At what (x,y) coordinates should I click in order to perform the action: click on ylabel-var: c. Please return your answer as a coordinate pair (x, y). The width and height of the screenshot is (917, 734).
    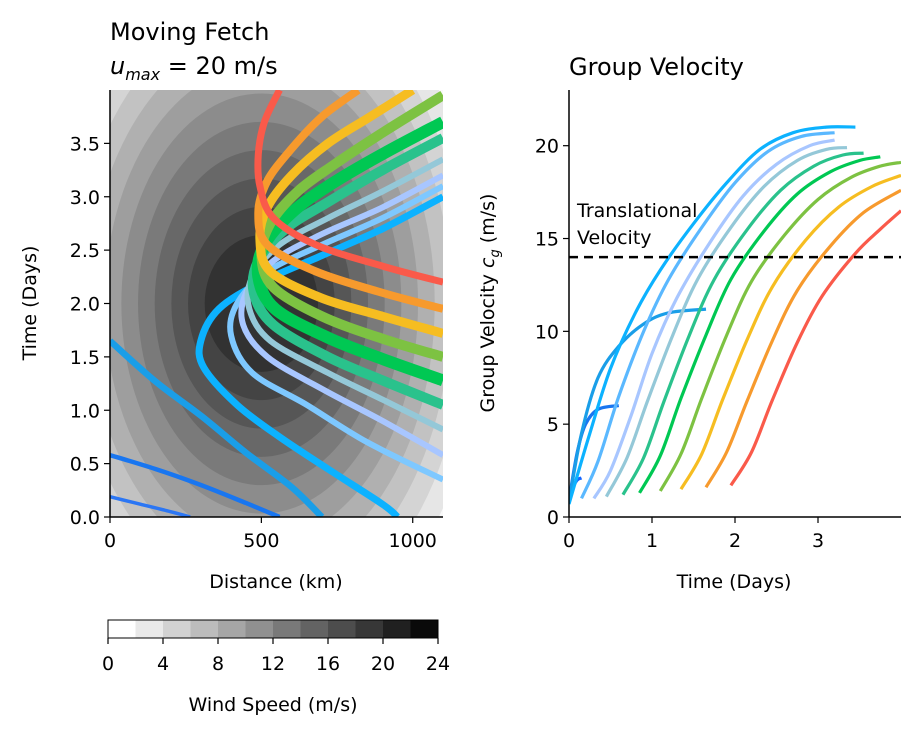
    Looking at the image, I should click on (488, 262).